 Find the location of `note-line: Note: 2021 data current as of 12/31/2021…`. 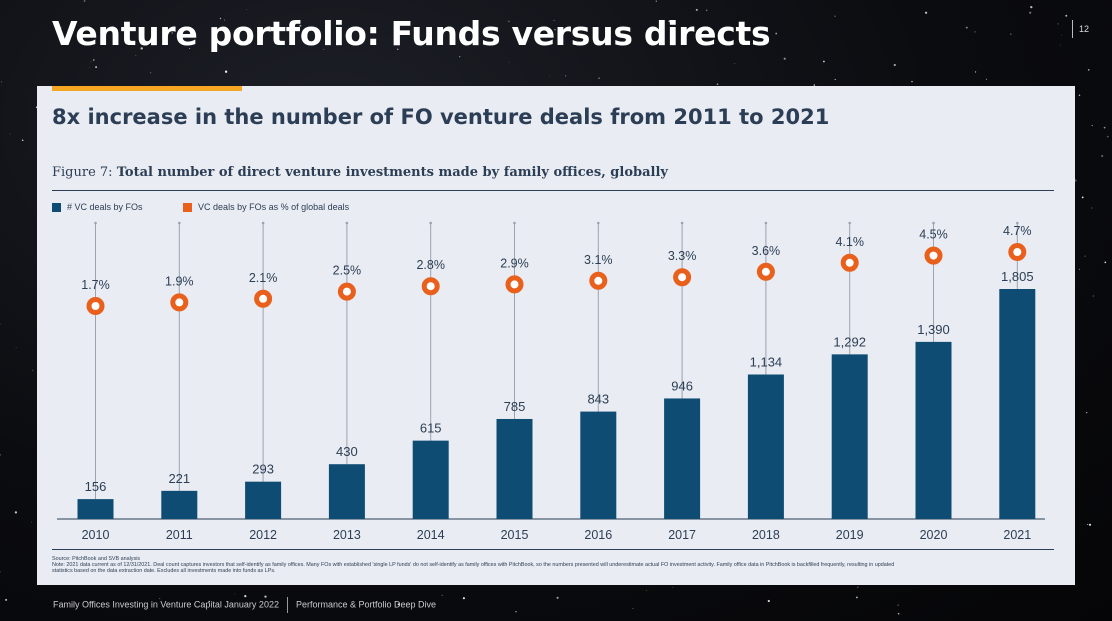

note-line: Note: 2021 data current as of 12/31/2021… is located at coordinates (473, 565).